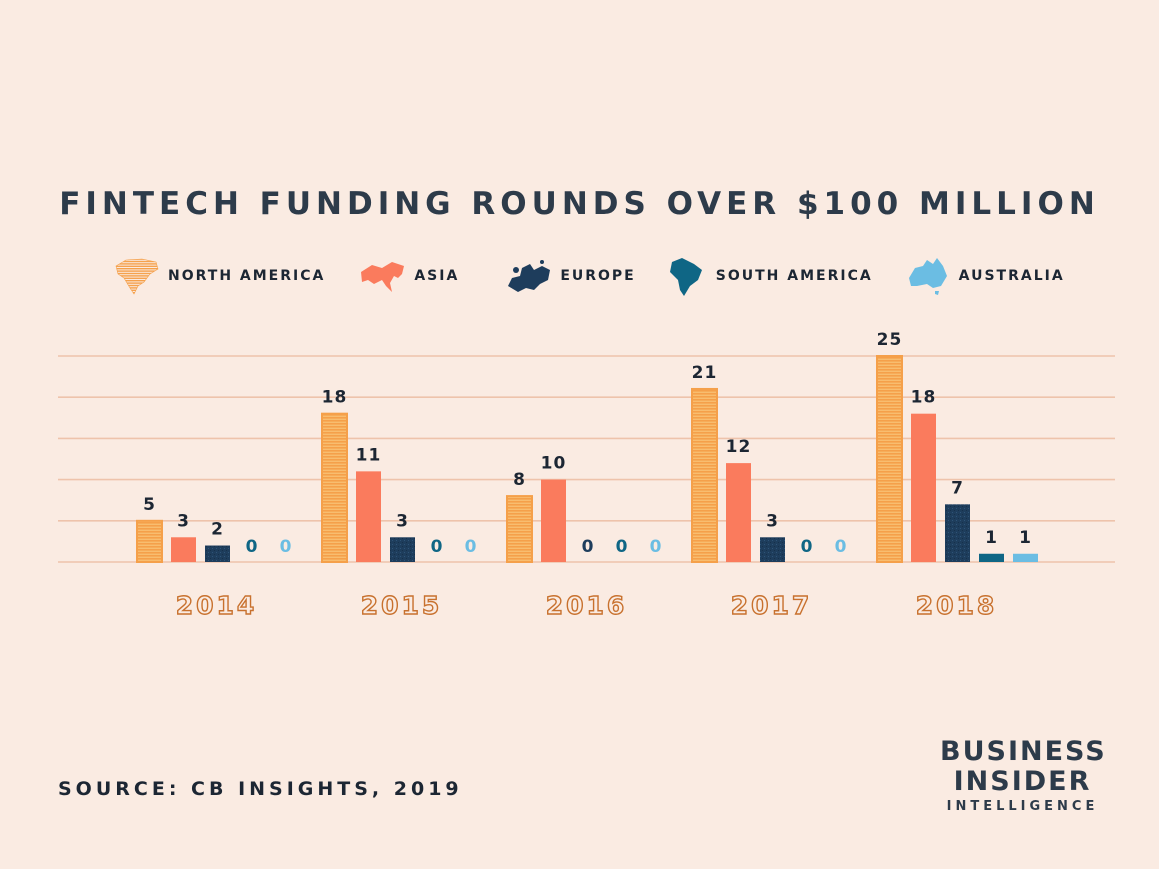  Describe the element at coordinates (137, 276) in the screenshot. I see `north-america-icon` at that location.